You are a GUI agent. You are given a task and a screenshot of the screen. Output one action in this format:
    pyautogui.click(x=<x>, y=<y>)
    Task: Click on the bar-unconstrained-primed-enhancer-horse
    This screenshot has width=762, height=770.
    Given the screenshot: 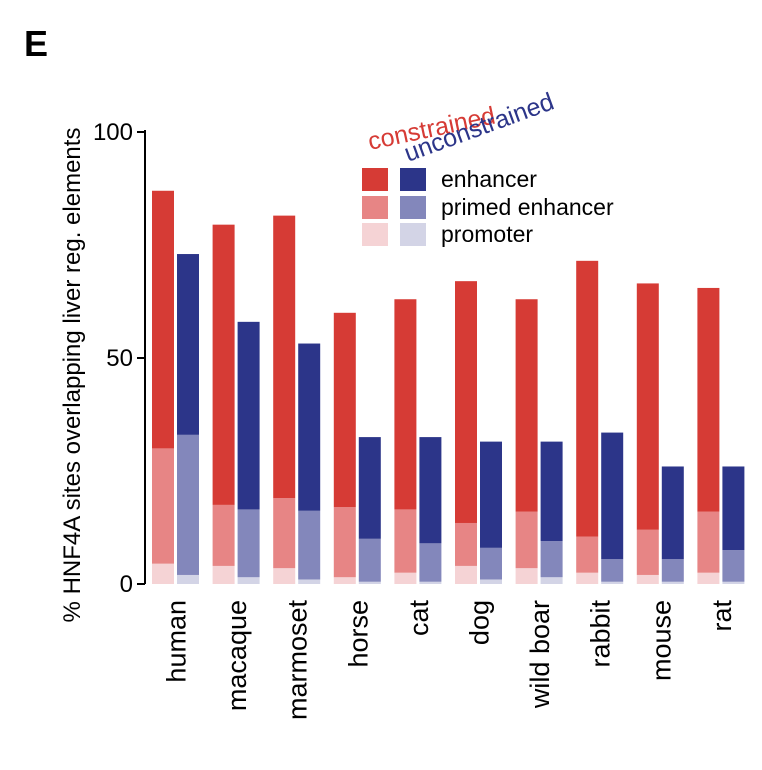 What is the action you would take?
    pyautogui.click(x=369, y=560)
    